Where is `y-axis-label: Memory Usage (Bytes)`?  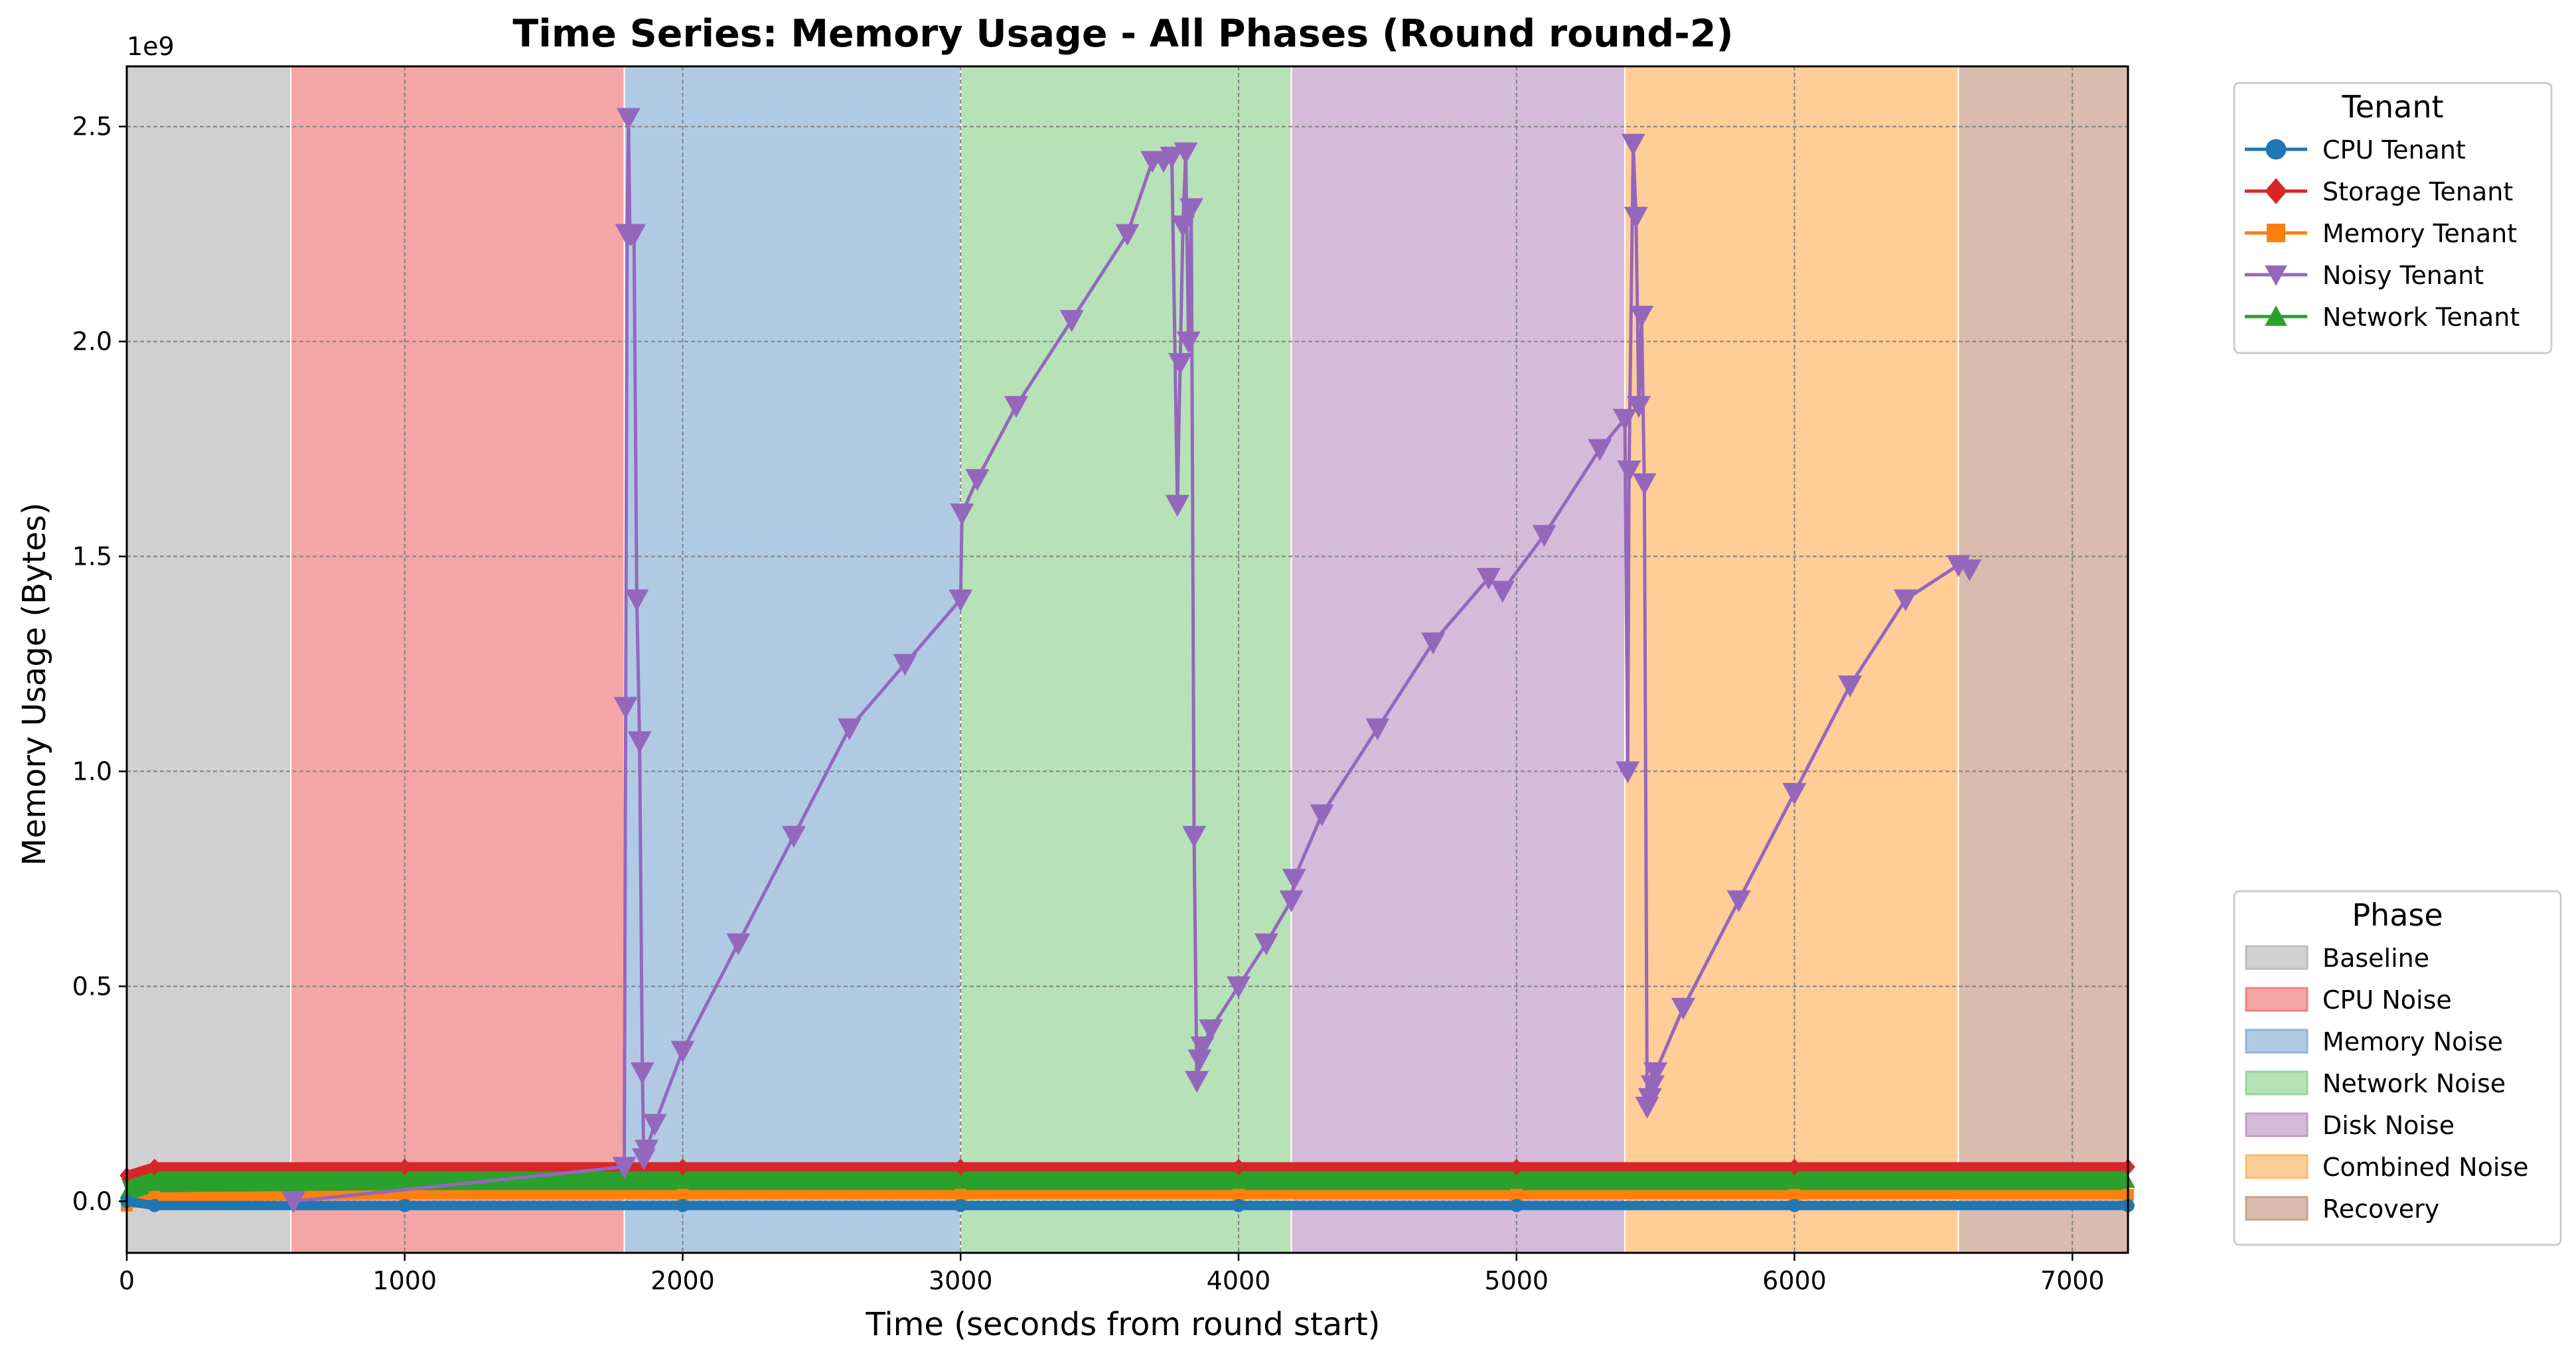
y-axis-label: Memory Usage (Bytes) is located at coordinates (34, 684).